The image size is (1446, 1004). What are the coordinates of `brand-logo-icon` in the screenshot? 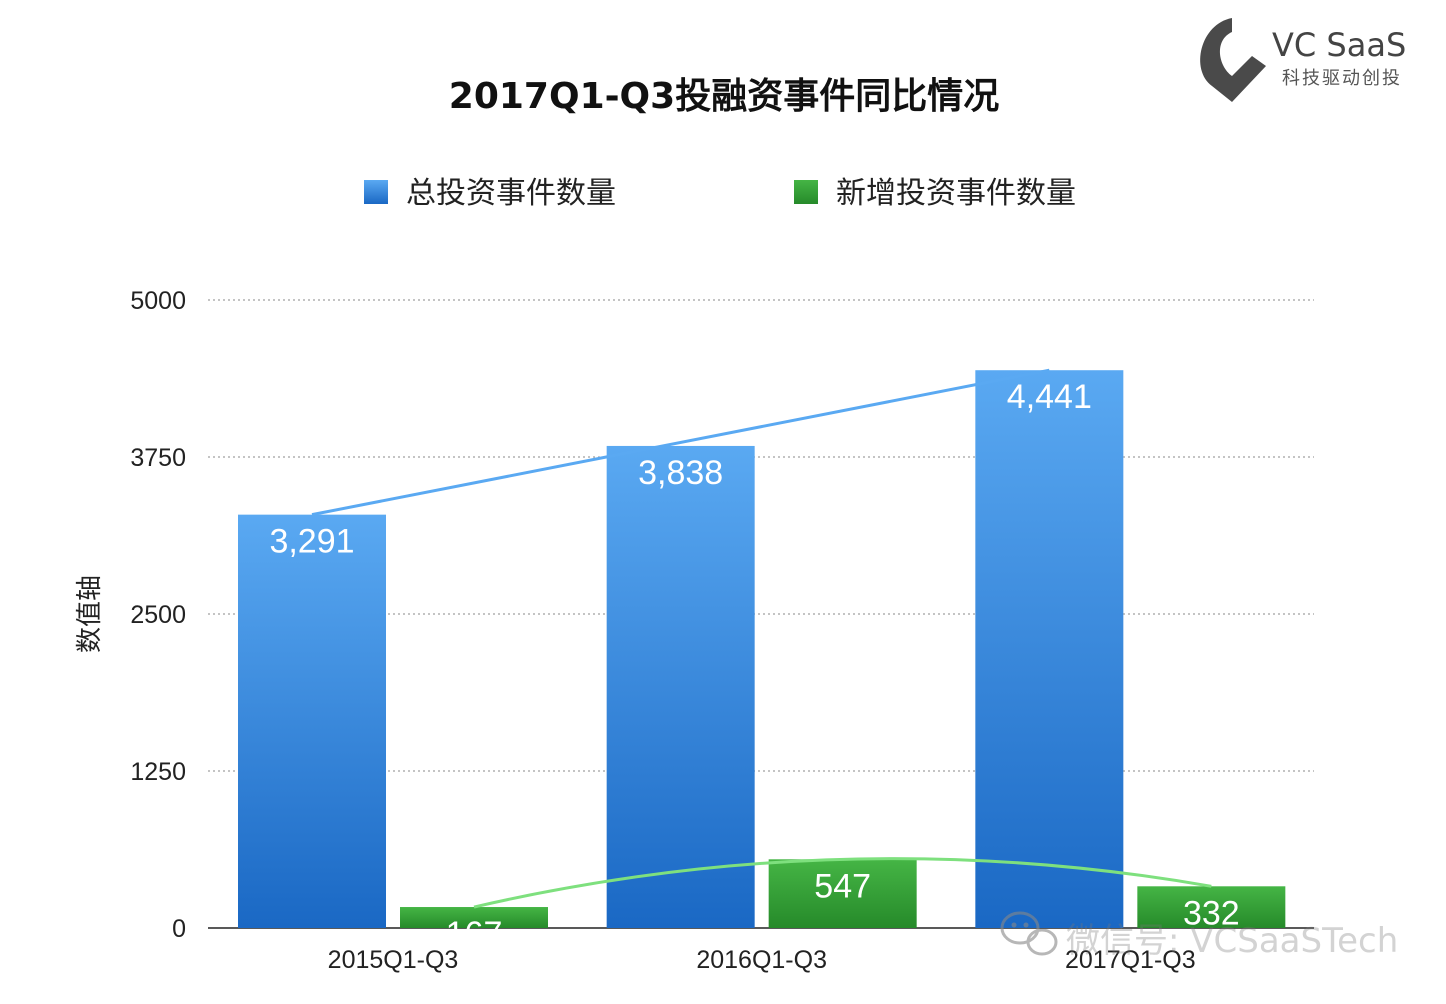 It's located at (1233, 60).